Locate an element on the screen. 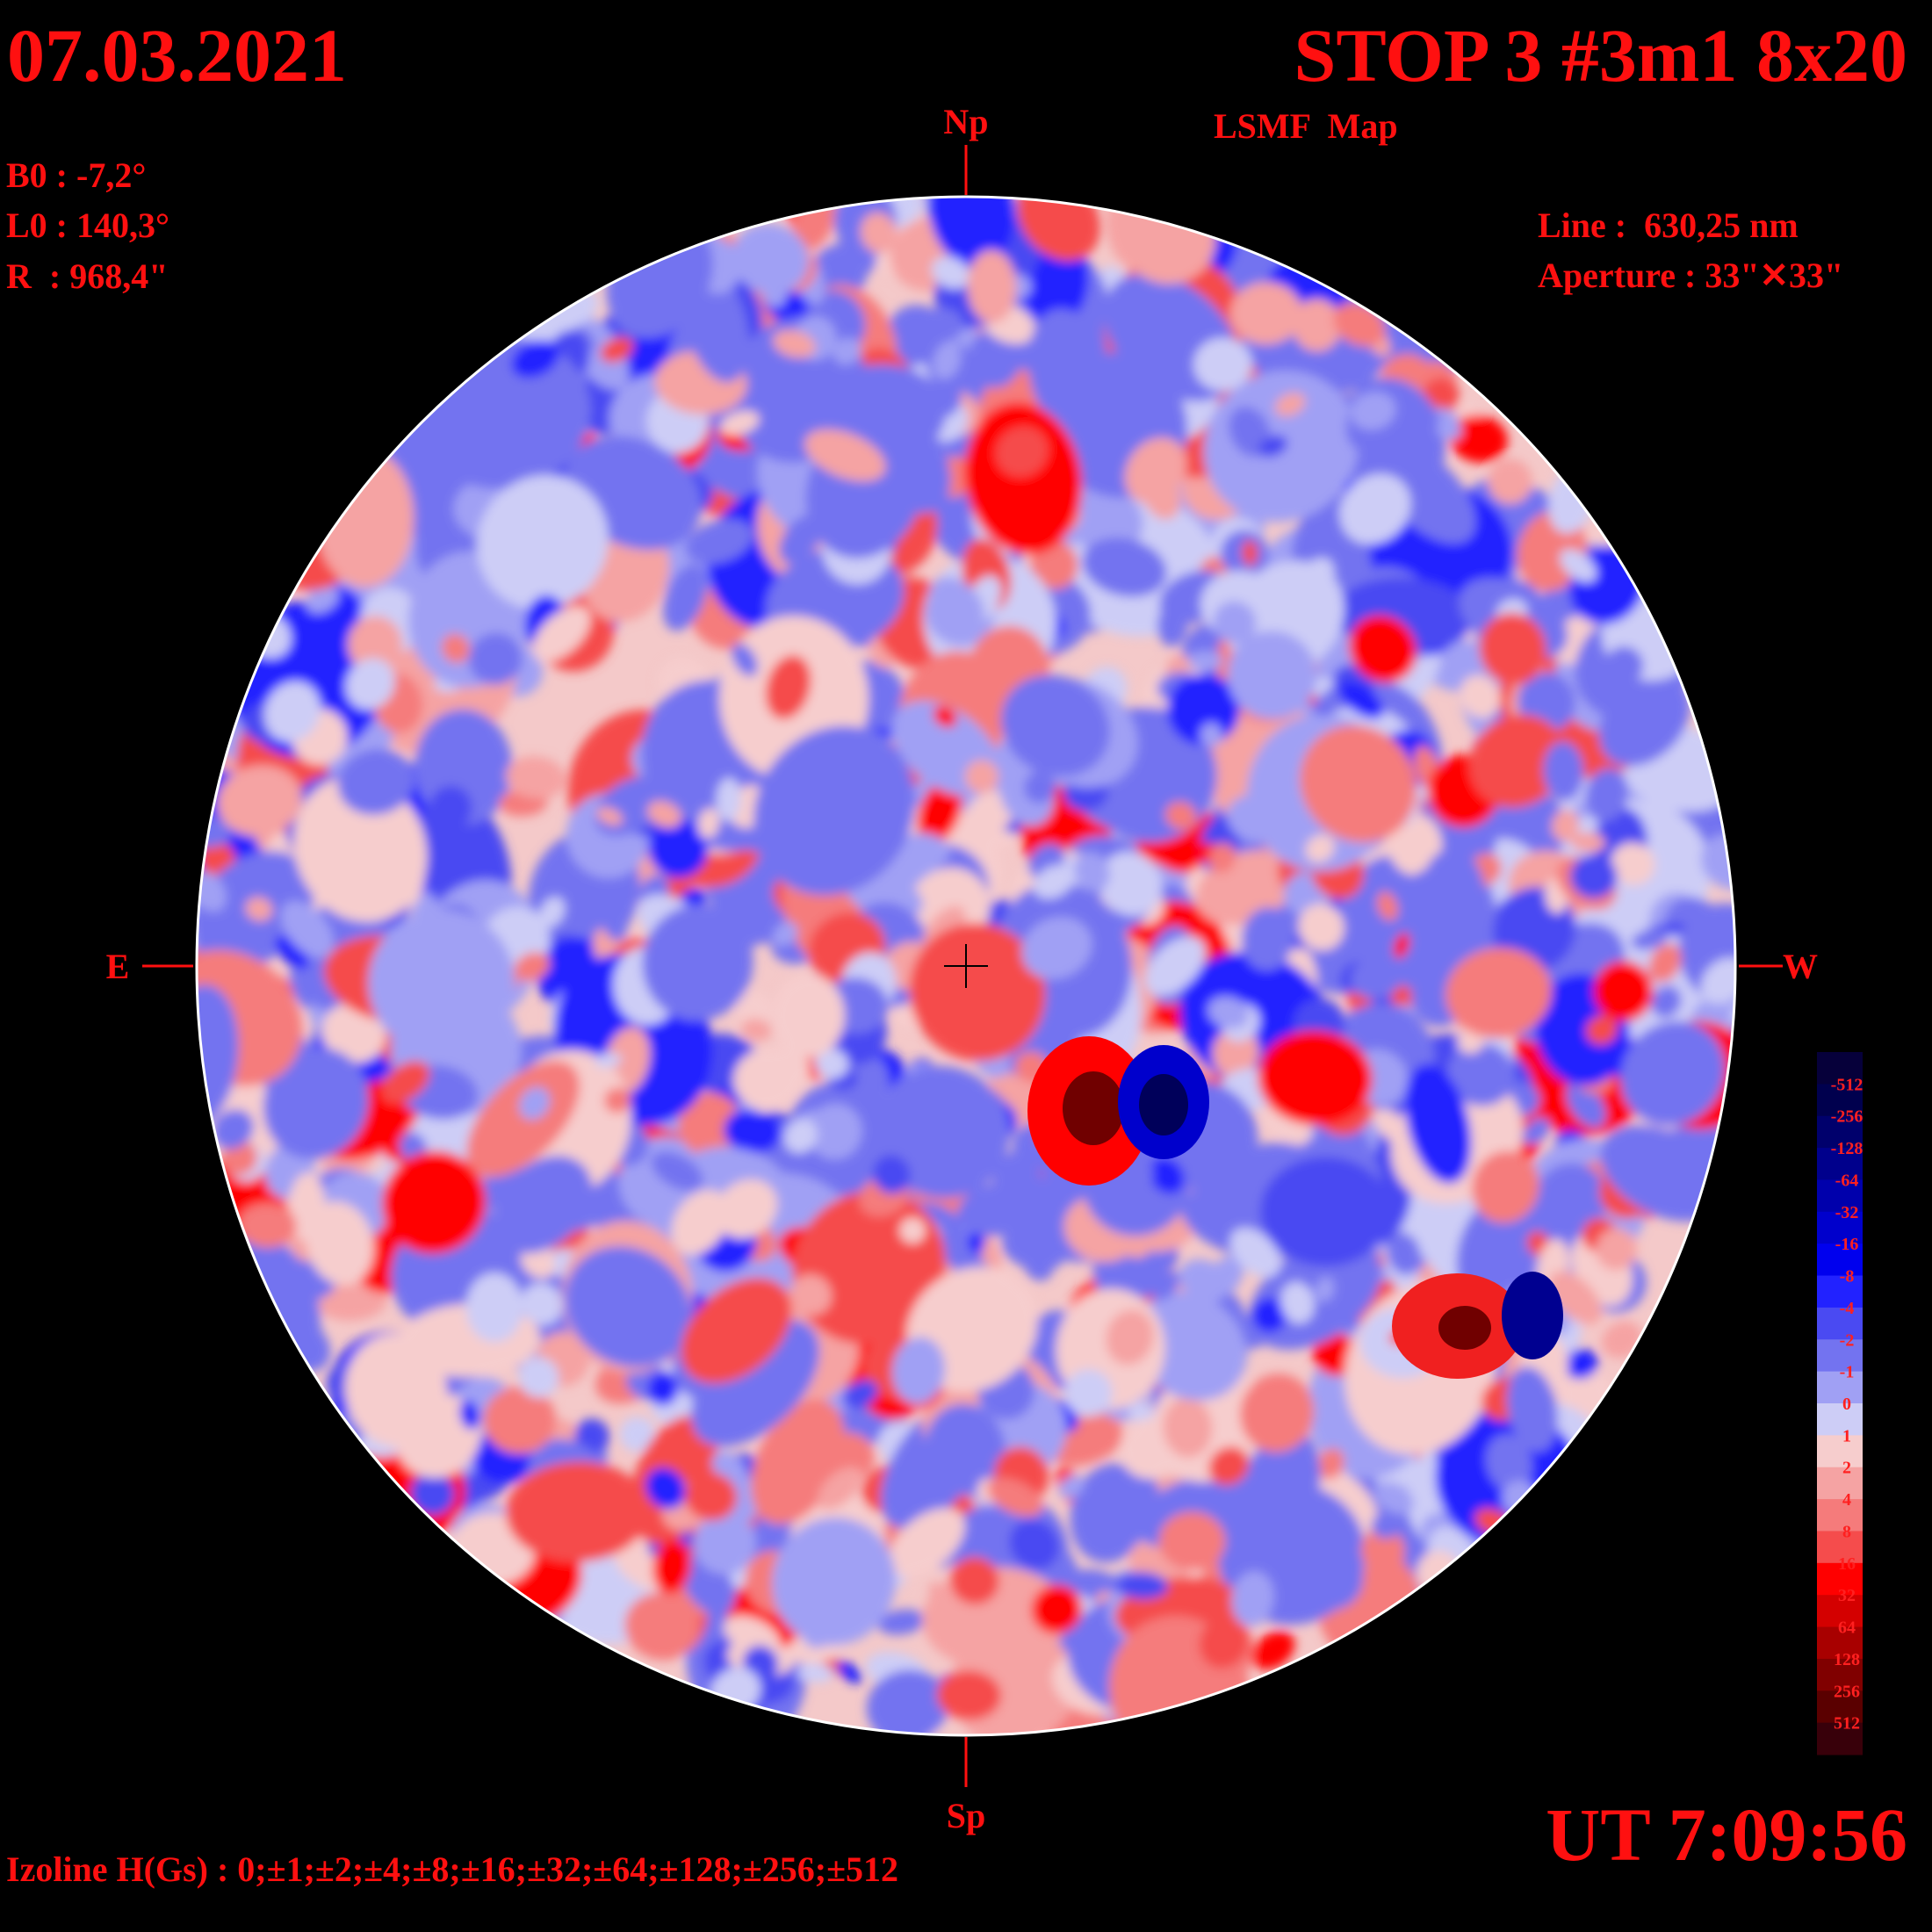 This screenshot has width=1932, height=1932. colorbar-label: 16 is located at coordinates (1847, 1564).